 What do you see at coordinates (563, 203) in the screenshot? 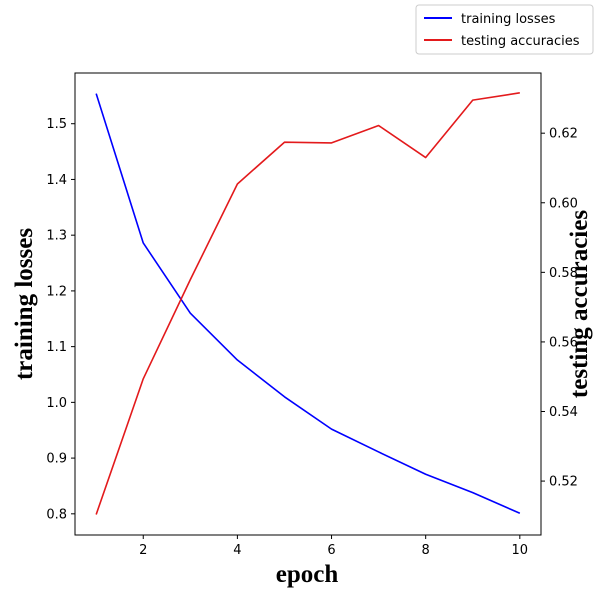
I see `right-y-tick-label: 0.60` at bounding box center [563, 203].